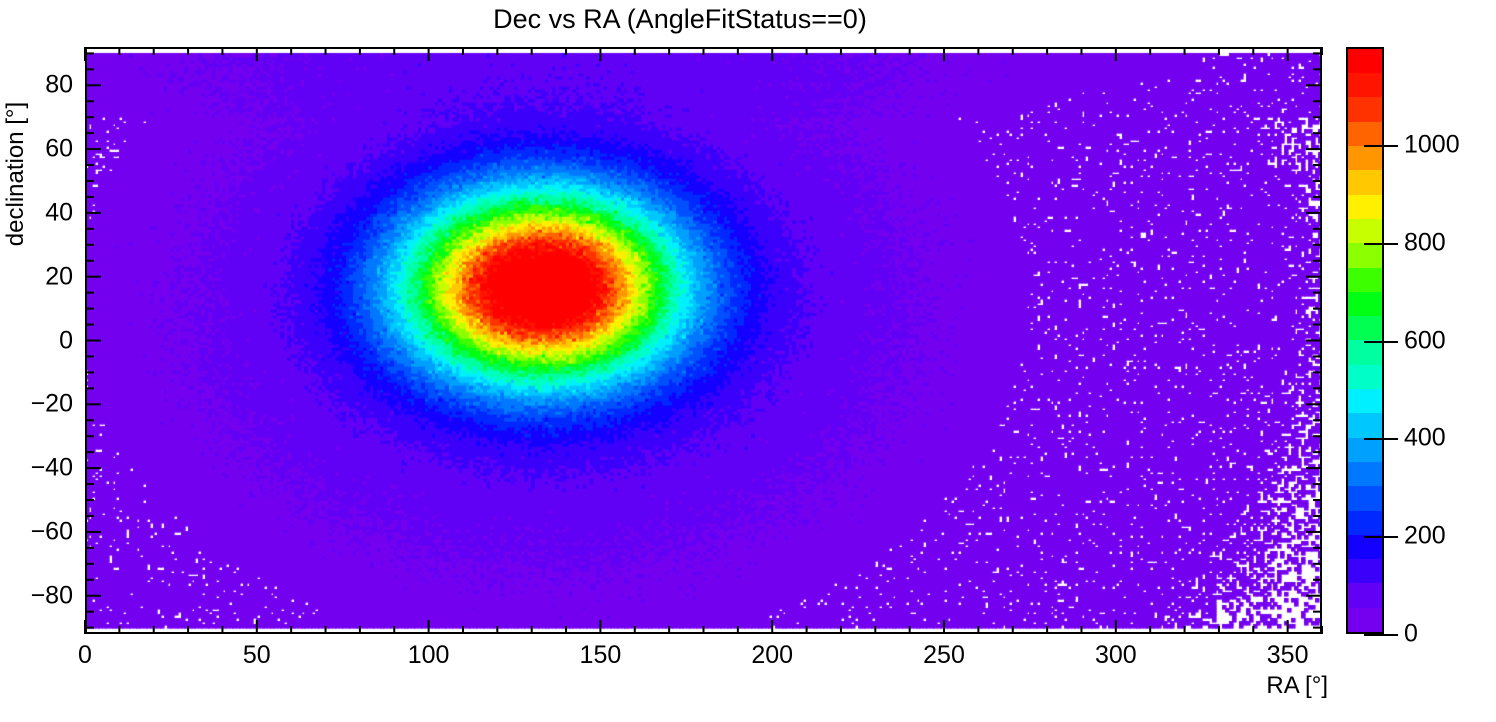 This screenshot has height=722, width=1496. What do you see at coordinates (51, 531) in the screenshot?
I see `y-axis-tick-label: −60` at bounding box center [51, 531].